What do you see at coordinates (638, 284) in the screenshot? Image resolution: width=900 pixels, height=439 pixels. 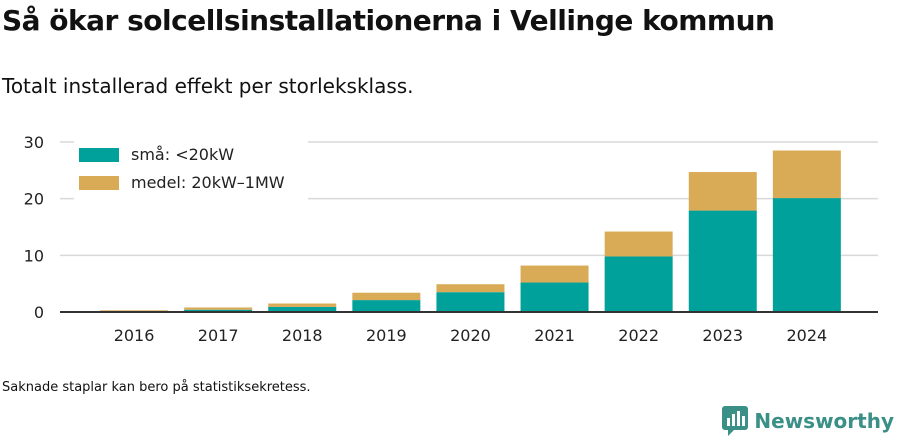 I see `bar-small-2022` at bounding box center [638, 284].